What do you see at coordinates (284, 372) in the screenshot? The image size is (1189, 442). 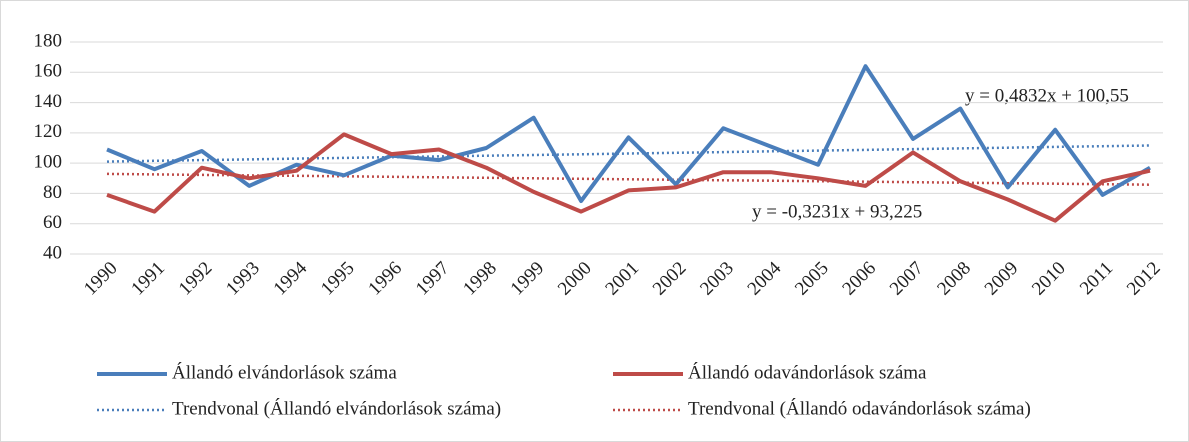 I see `legend-label: Állandó elvándorlások száma` at bounding box center [284, 372].